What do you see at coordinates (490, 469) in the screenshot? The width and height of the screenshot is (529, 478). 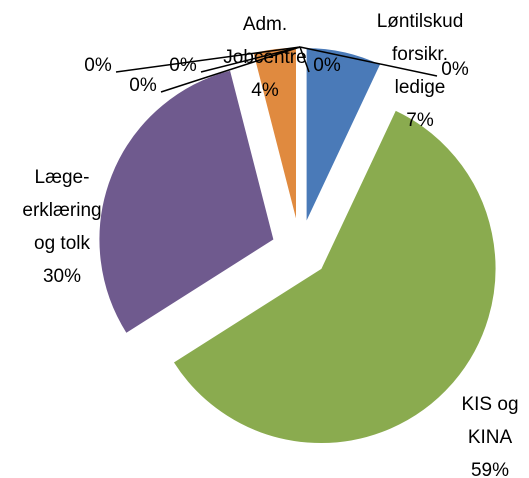 I see `value-label: 59%` at bounding box center [490, 469].